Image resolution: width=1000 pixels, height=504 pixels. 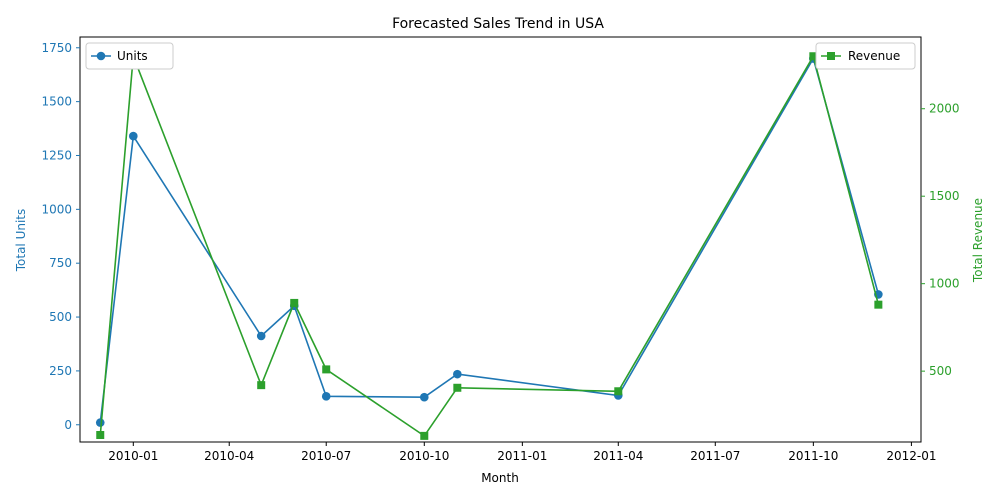 I want to click on legend-units: Units, so click(x=129, y=56).